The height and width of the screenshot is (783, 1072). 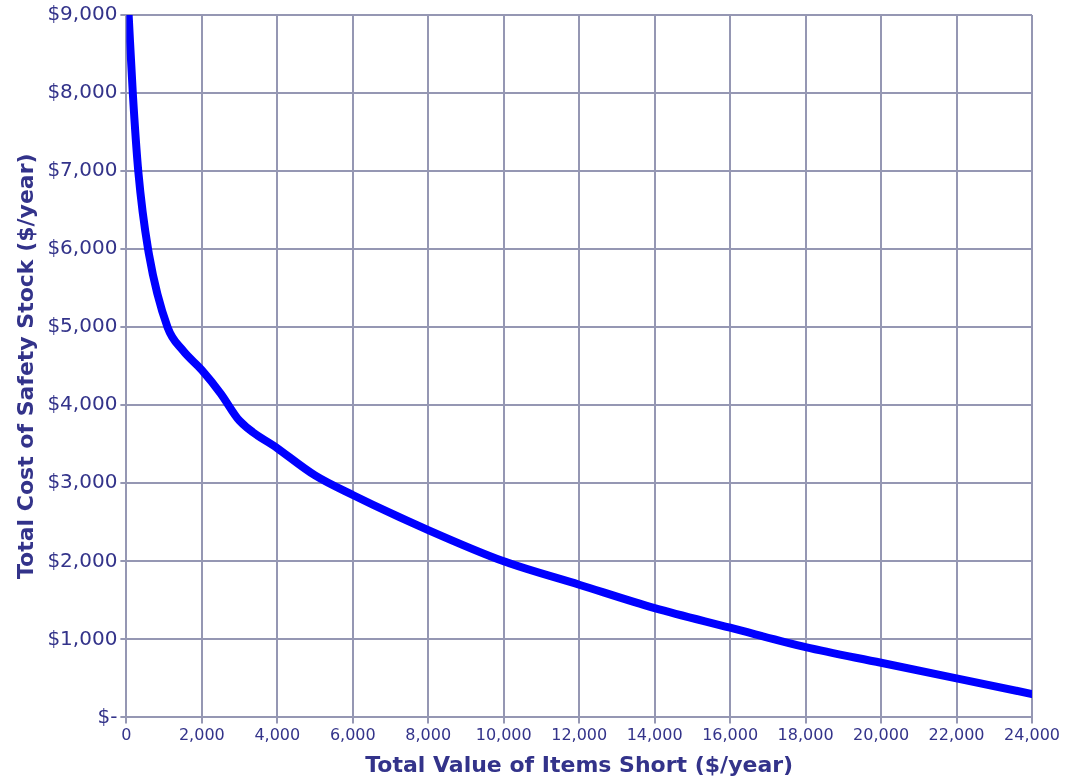 What do you see at coordinates (1032, 735) in the screenshot?
I see `x-tick-label: 24,000` at bounding box center [1032, 735].